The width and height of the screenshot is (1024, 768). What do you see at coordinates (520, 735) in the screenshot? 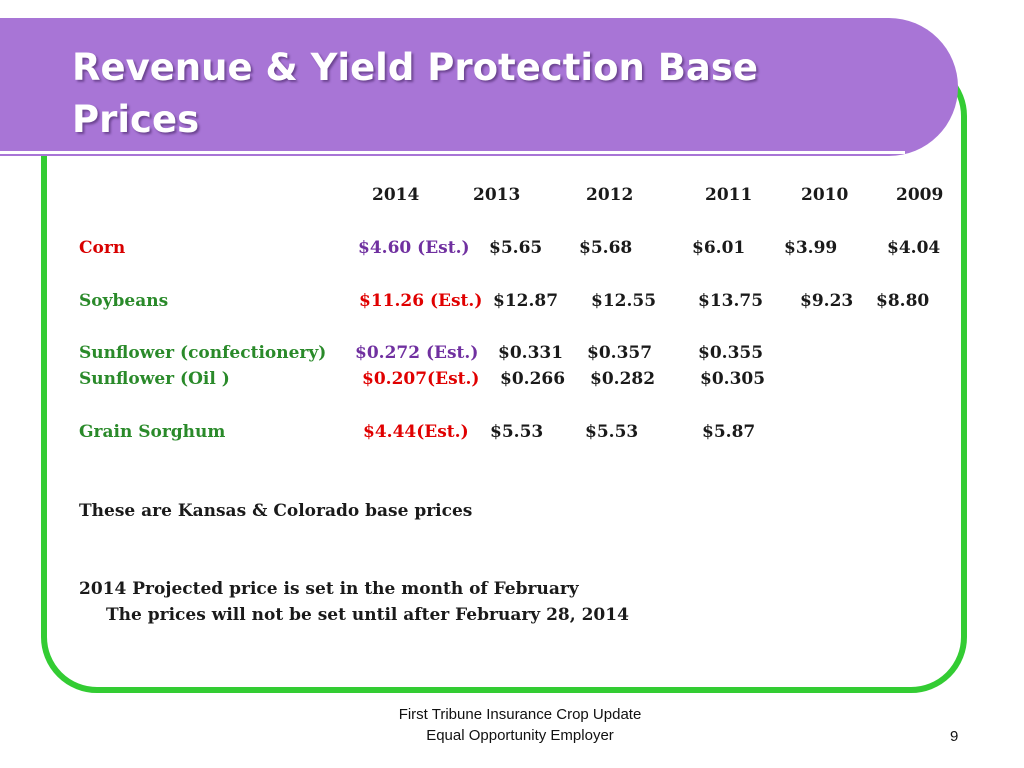
I see `footer-eoe: Equal Opportunity Employer` at bounding box center [520, 735].